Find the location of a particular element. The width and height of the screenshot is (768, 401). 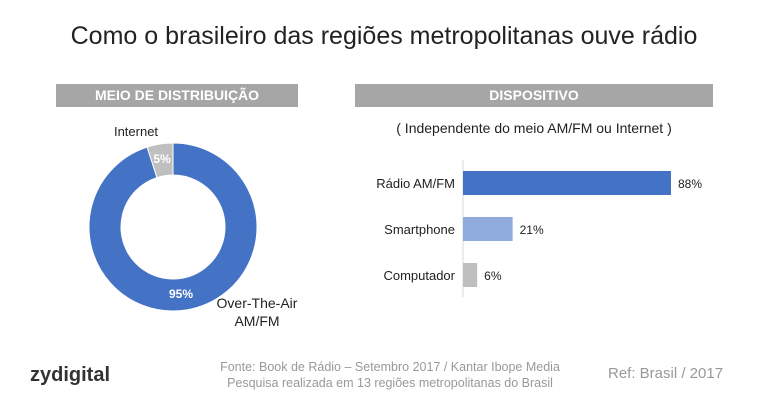

slice-label-ota: 95% is located at coordinates (181, 294).